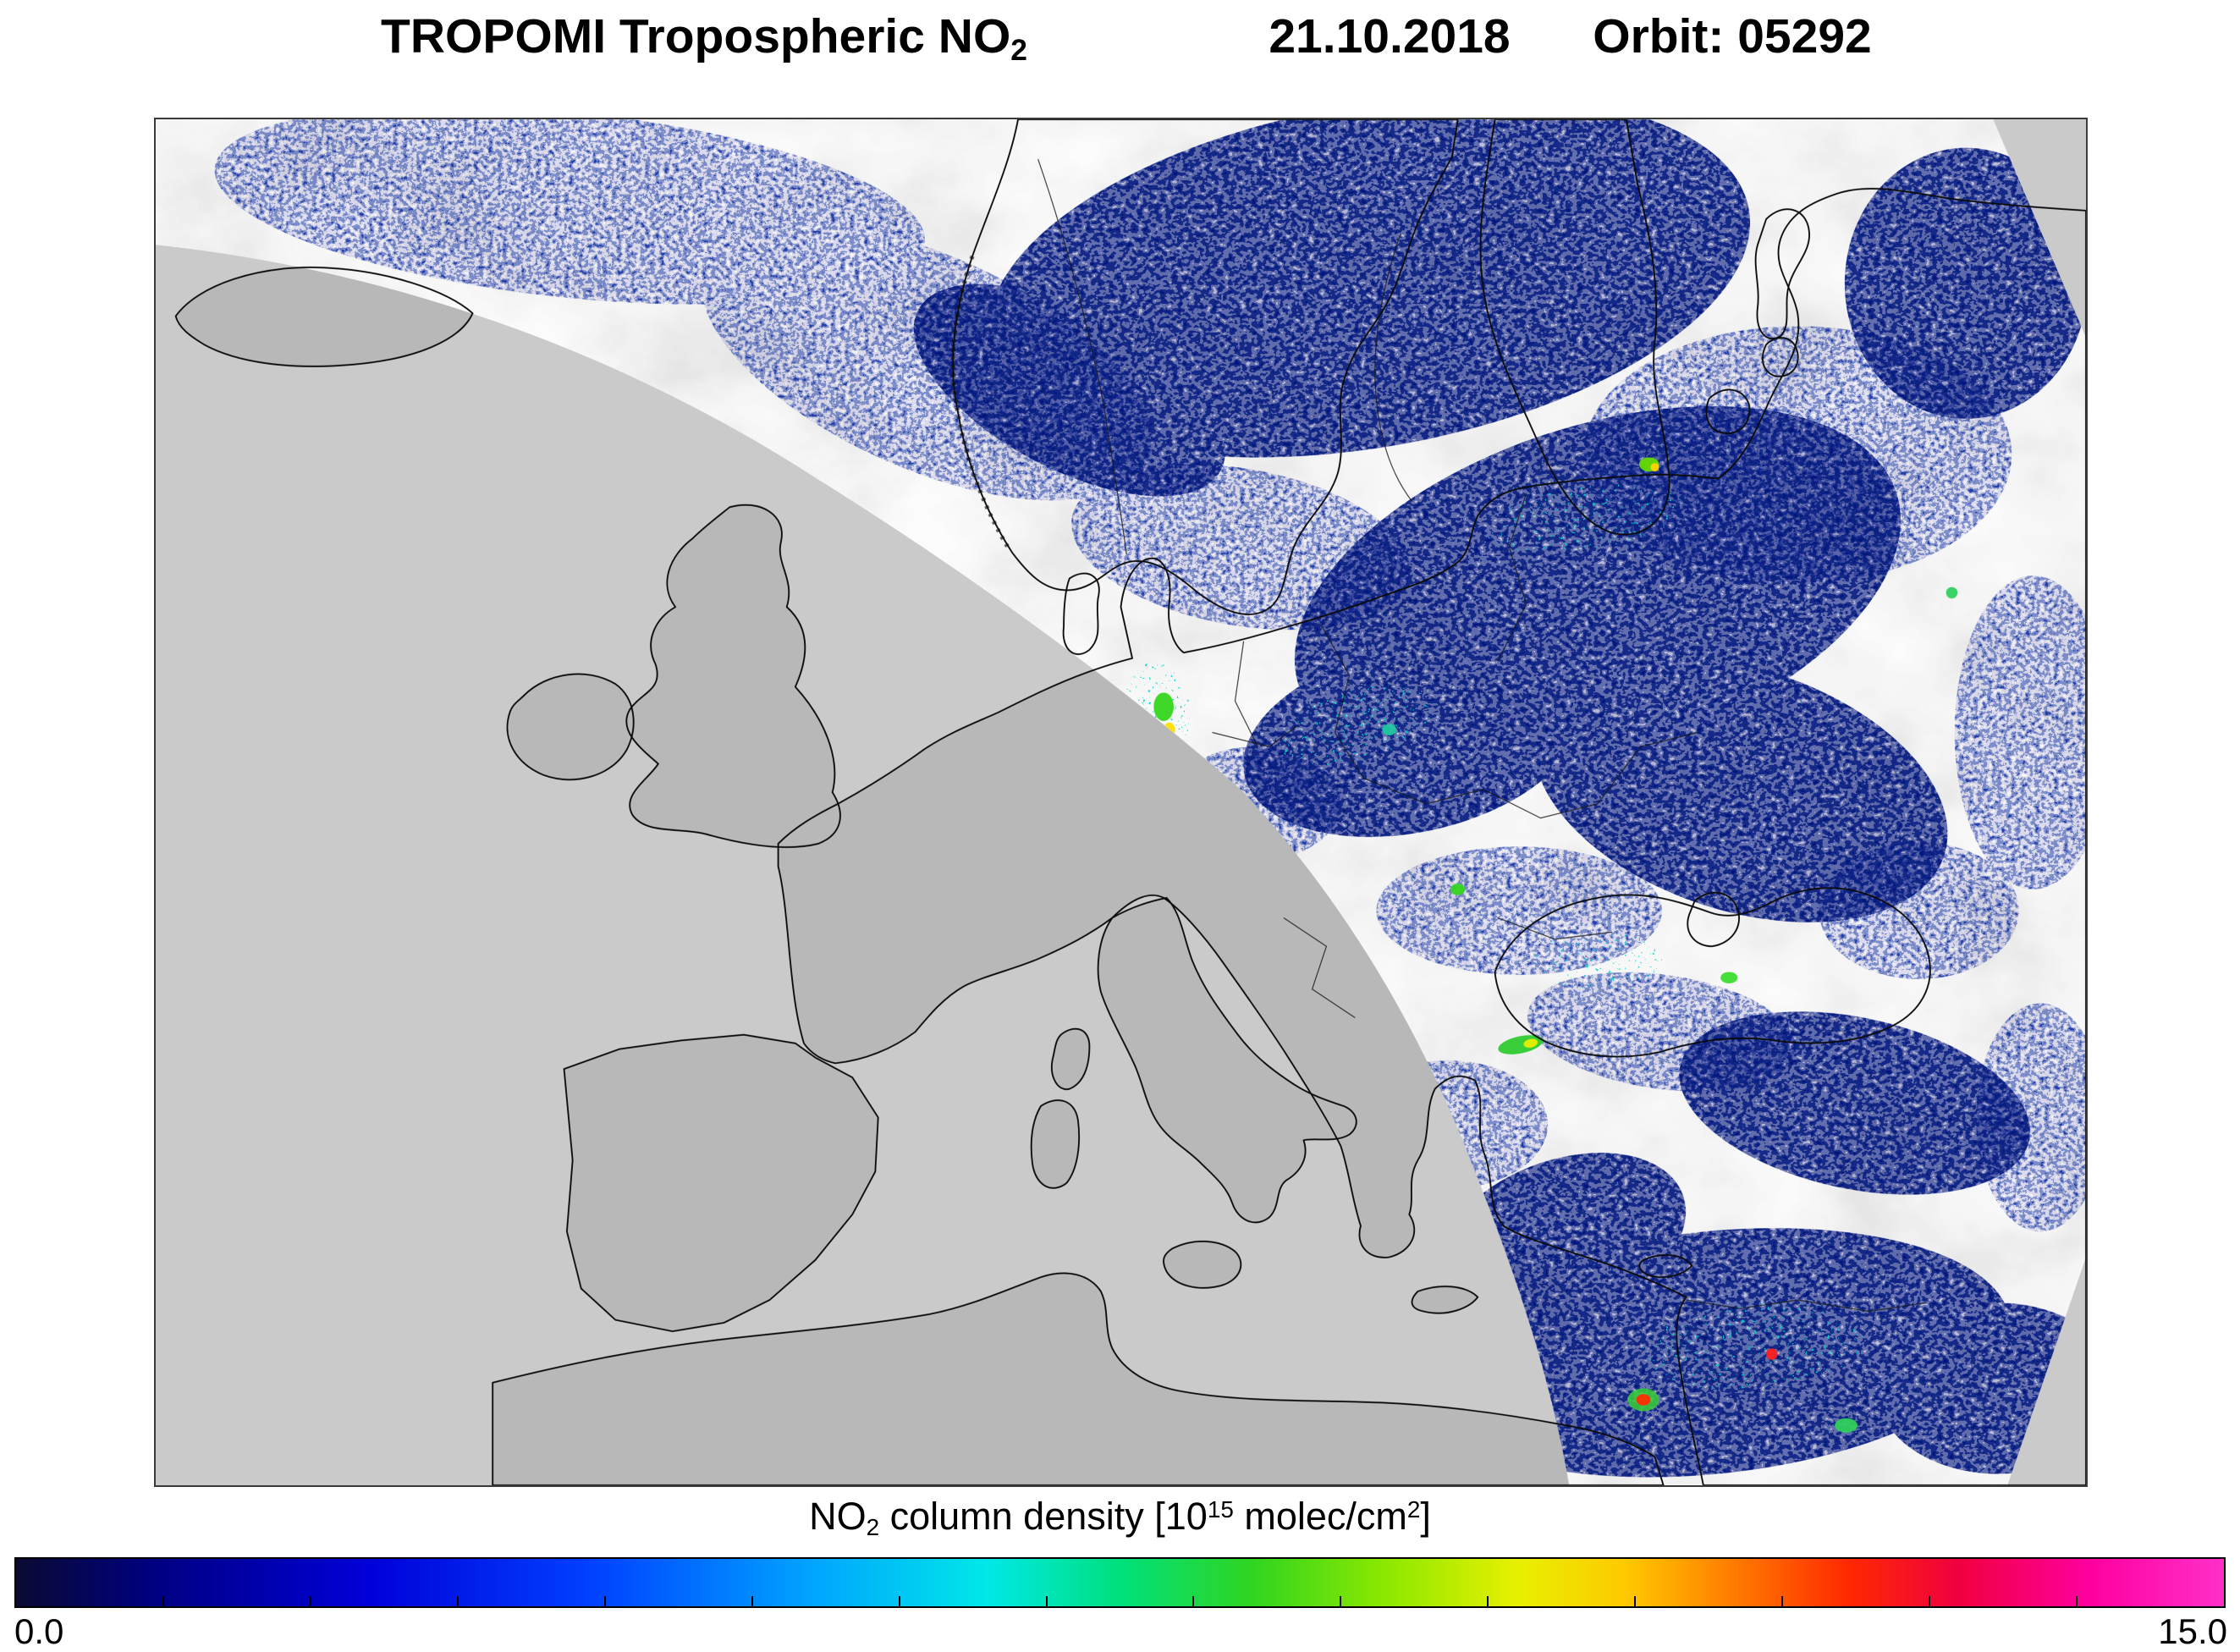  I want to click on page-title-text: TROPOMI Tropospheric NO, so click(696, 36).